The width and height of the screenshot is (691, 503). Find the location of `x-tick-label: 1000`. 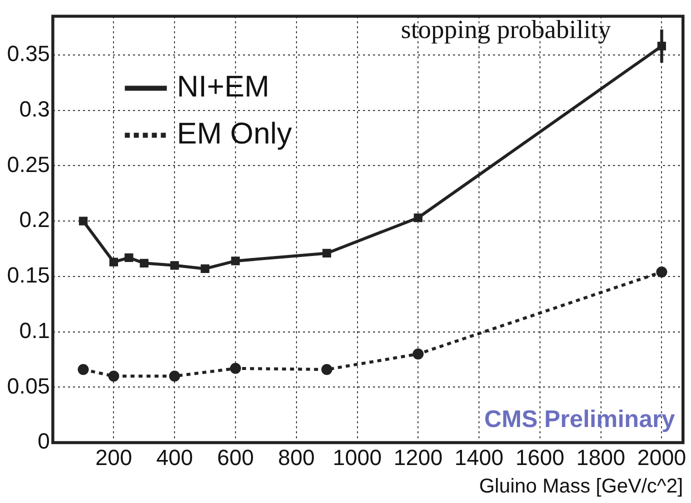

x-tick-label: 1000 is located at coordinates (357, 457).